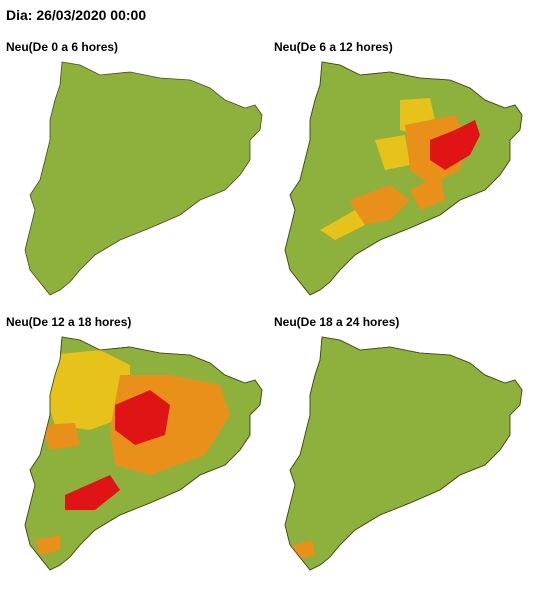 This screenshot has height=591, width=540. I want to click on panel-title: Neu(De 0 a 6 hores), so click(62, 47).